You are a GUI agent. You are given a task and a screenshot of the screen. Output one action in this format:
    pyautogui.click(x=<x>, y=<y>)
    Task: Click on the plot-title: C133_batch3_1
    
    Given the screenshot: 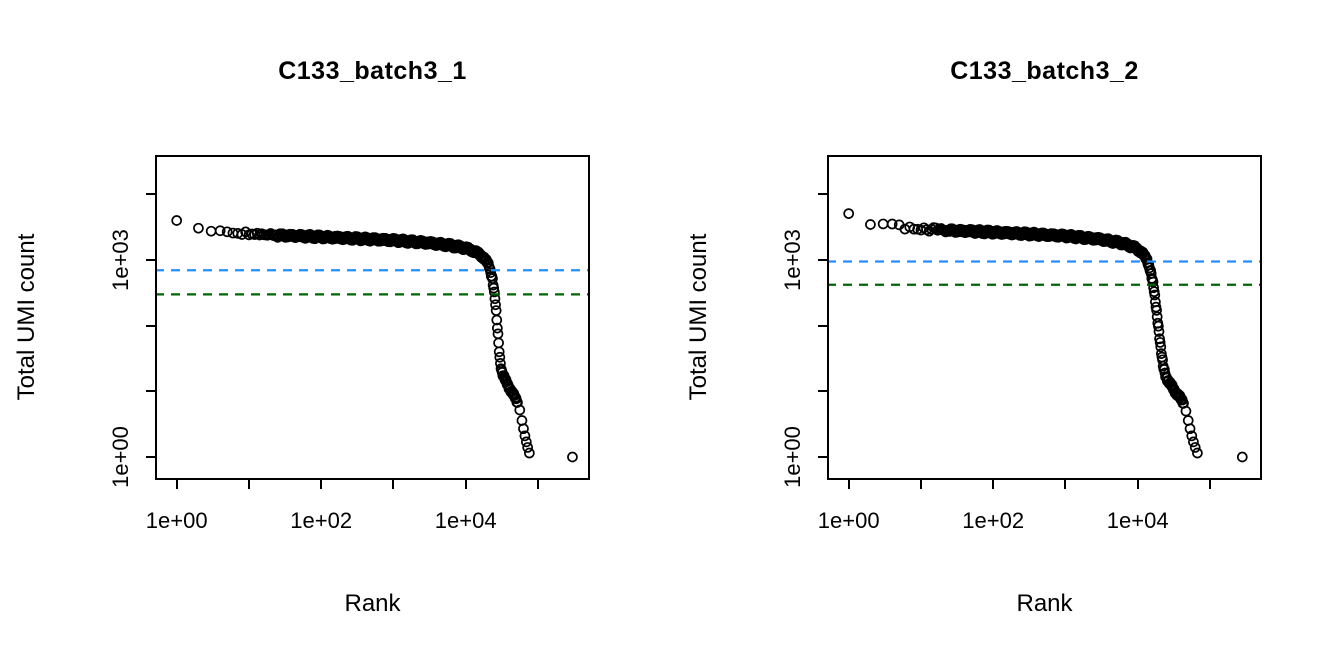 What is the action you would take?
    pyautogui.click(x=372, y=71)
    